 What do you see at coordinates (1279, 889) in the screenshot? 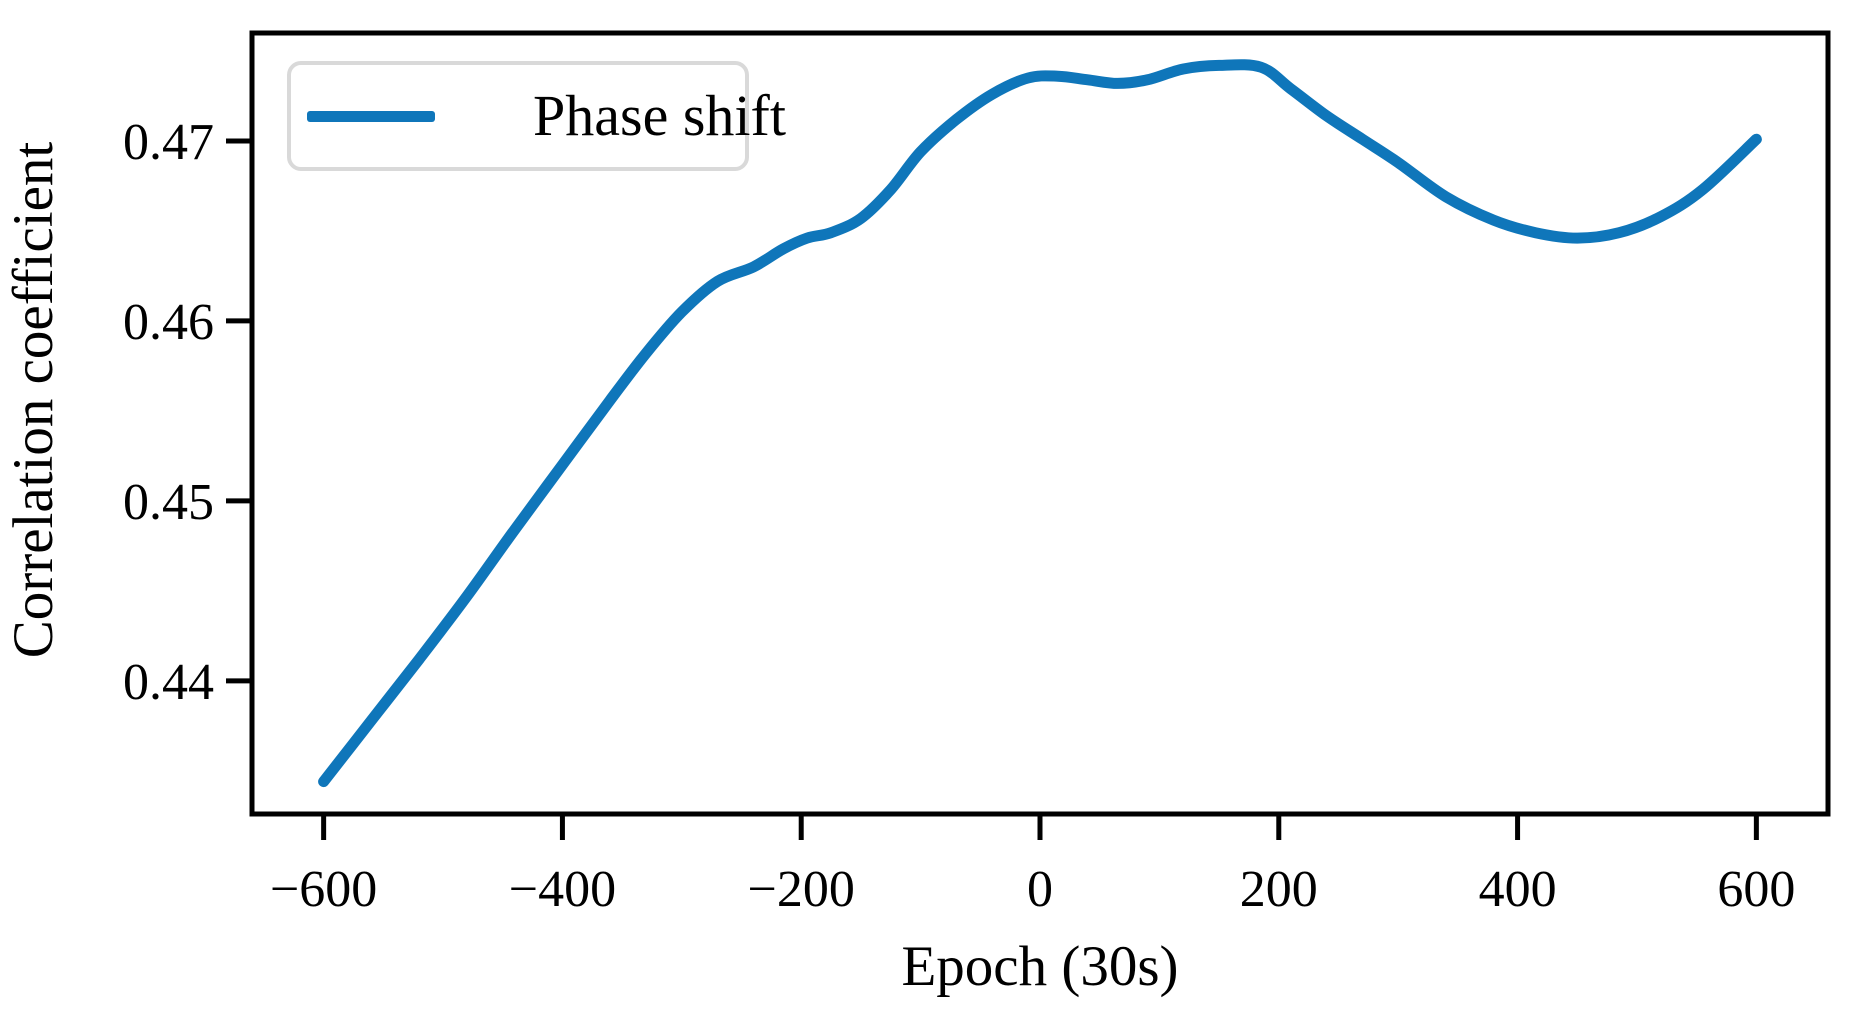
I see `x-tick-label: 200` at bounding box center [1279, 889].